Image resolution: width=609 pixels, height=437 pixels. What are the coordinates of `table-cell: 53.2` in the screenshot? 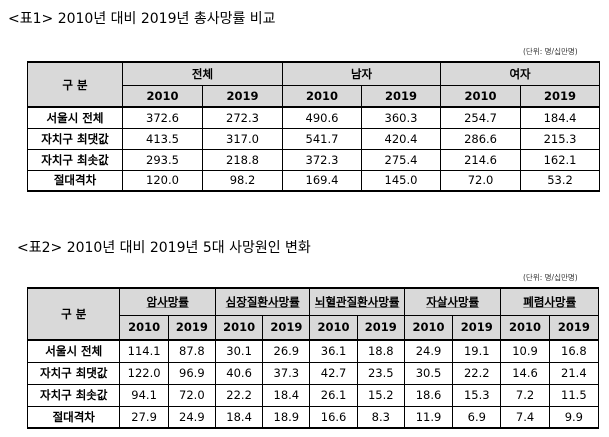 It's located at (560, 180).